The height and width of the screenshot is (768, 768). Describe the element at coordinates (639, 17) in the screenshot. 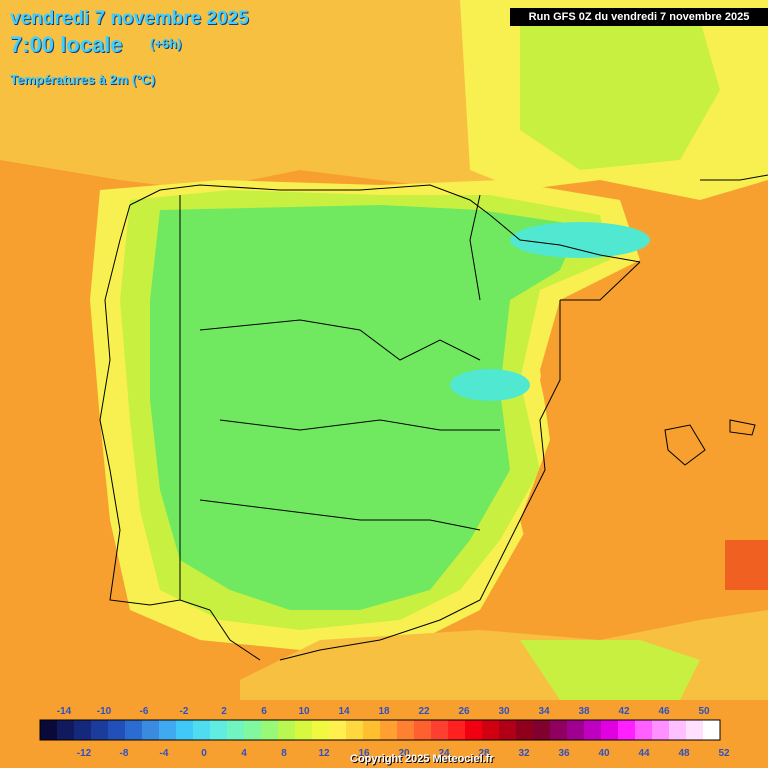

I see `run-info: Run GFS 0Z du vendredi 7 novembre 2025` at that location.